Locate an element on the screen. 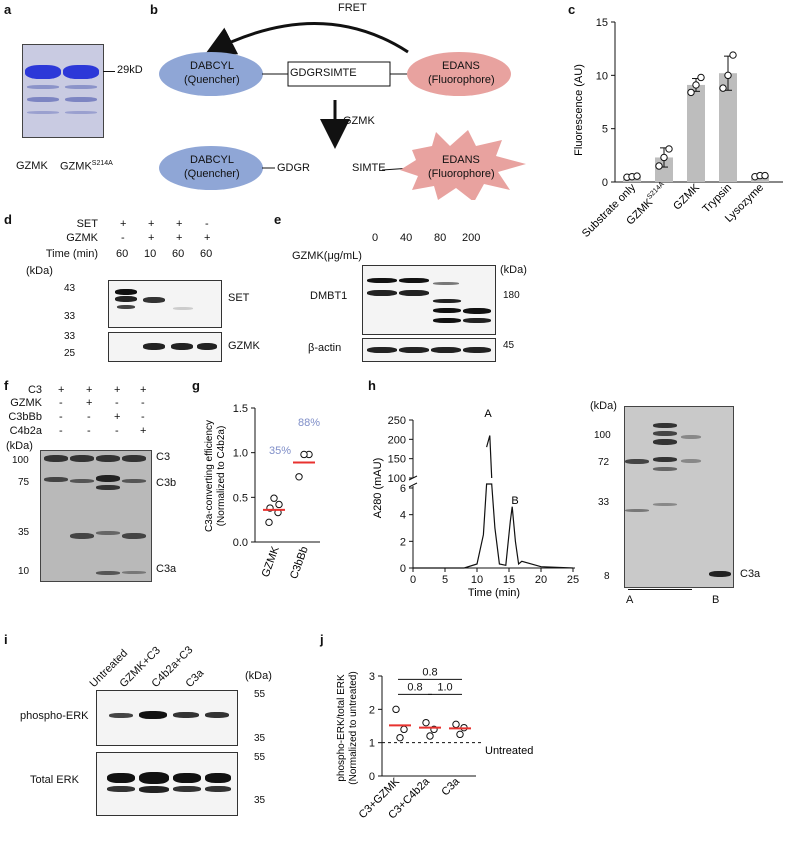 This screenshot has height=851, width=795. d-gzmk-1: - is located at coordinates (123, 238).